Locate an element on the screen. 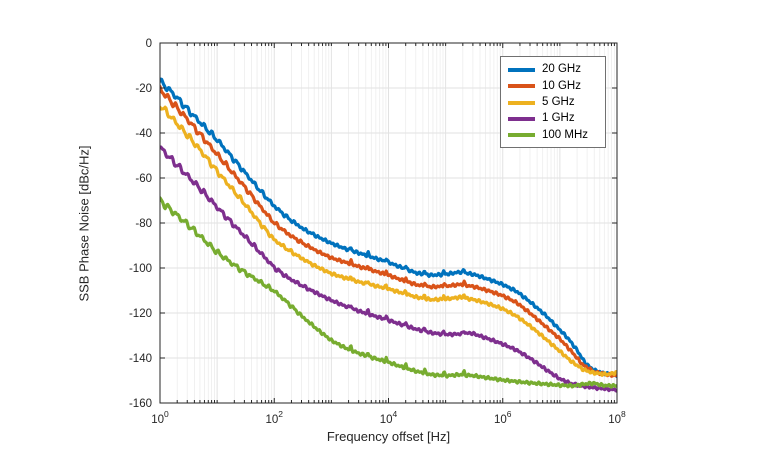 This screenshot has width=760, height=475. y-tick-label: -140 is located at coordinates (140, 359).